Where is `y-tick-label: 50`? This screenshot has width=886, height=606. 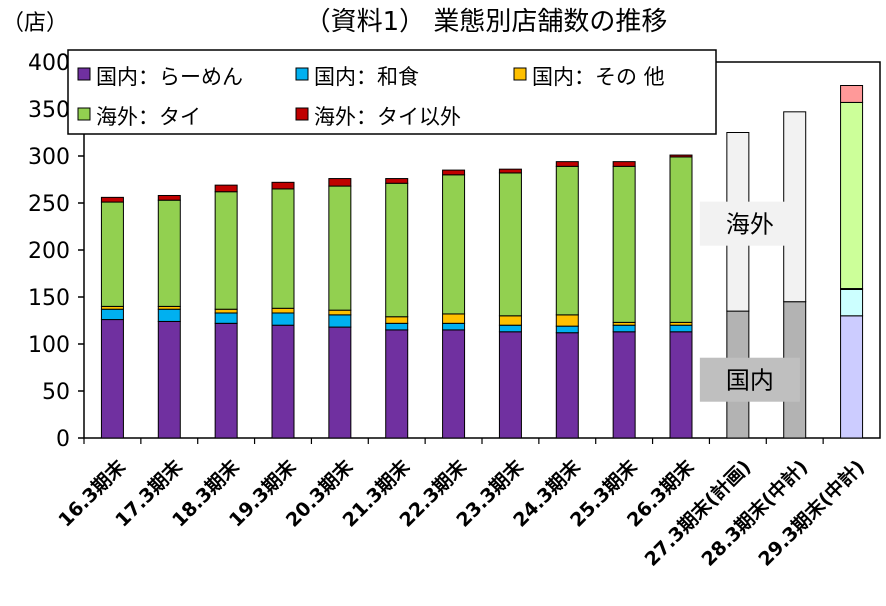
y-tick-label: 50 is located at coordinates (56, 392).